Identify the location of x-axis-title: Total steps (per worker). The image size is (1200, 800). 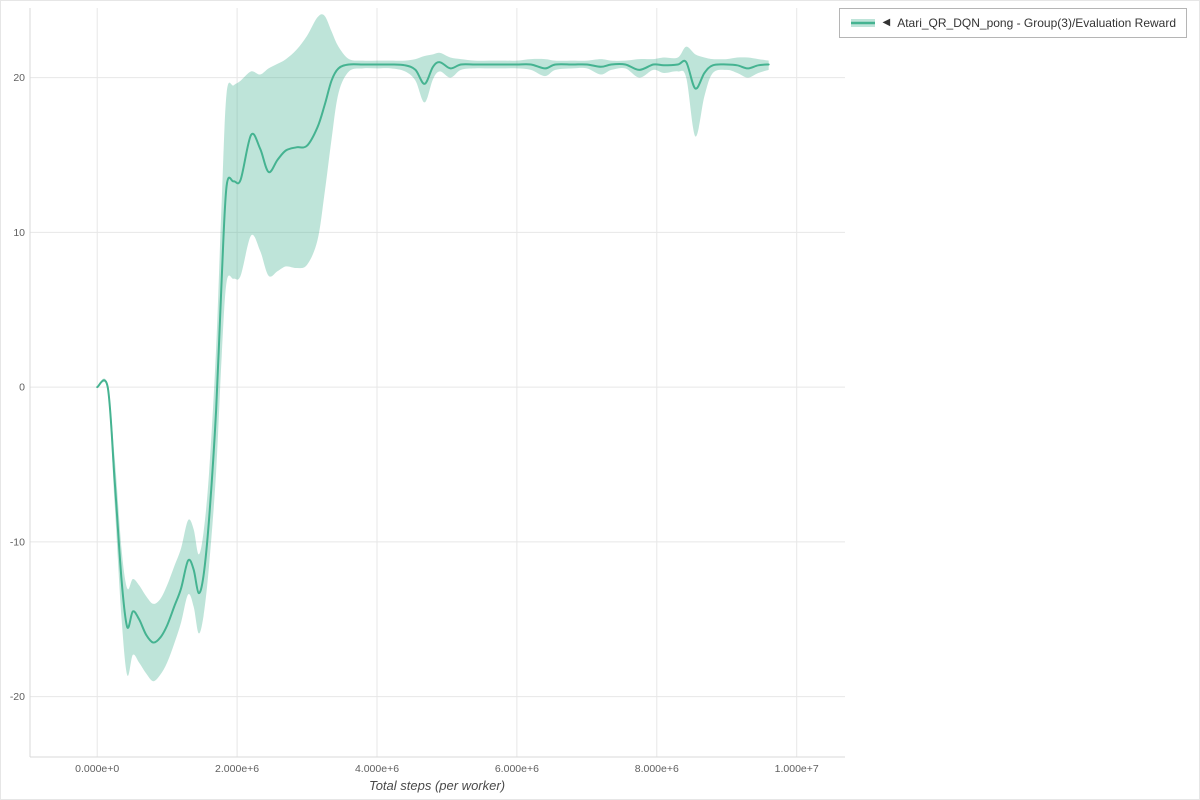
(437, 785).